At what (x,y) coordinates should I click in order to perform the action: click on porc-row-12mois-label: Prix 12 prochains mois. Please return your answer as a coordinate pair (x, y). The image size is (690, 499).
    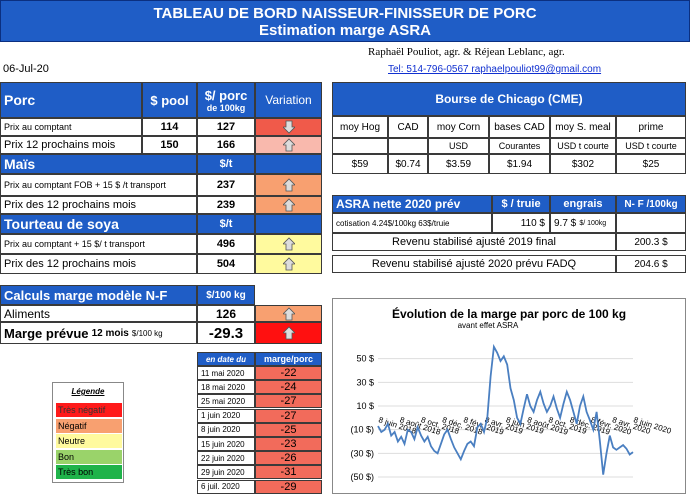
    Looking at the image, I should click on (71, 145).